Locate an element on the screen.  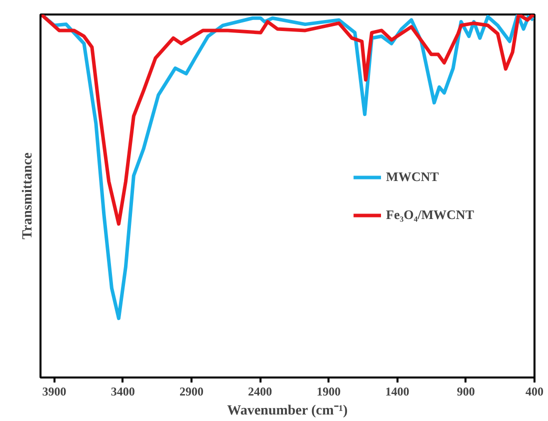
x-tick-label: 3400 is located at coordinates (122, 391).